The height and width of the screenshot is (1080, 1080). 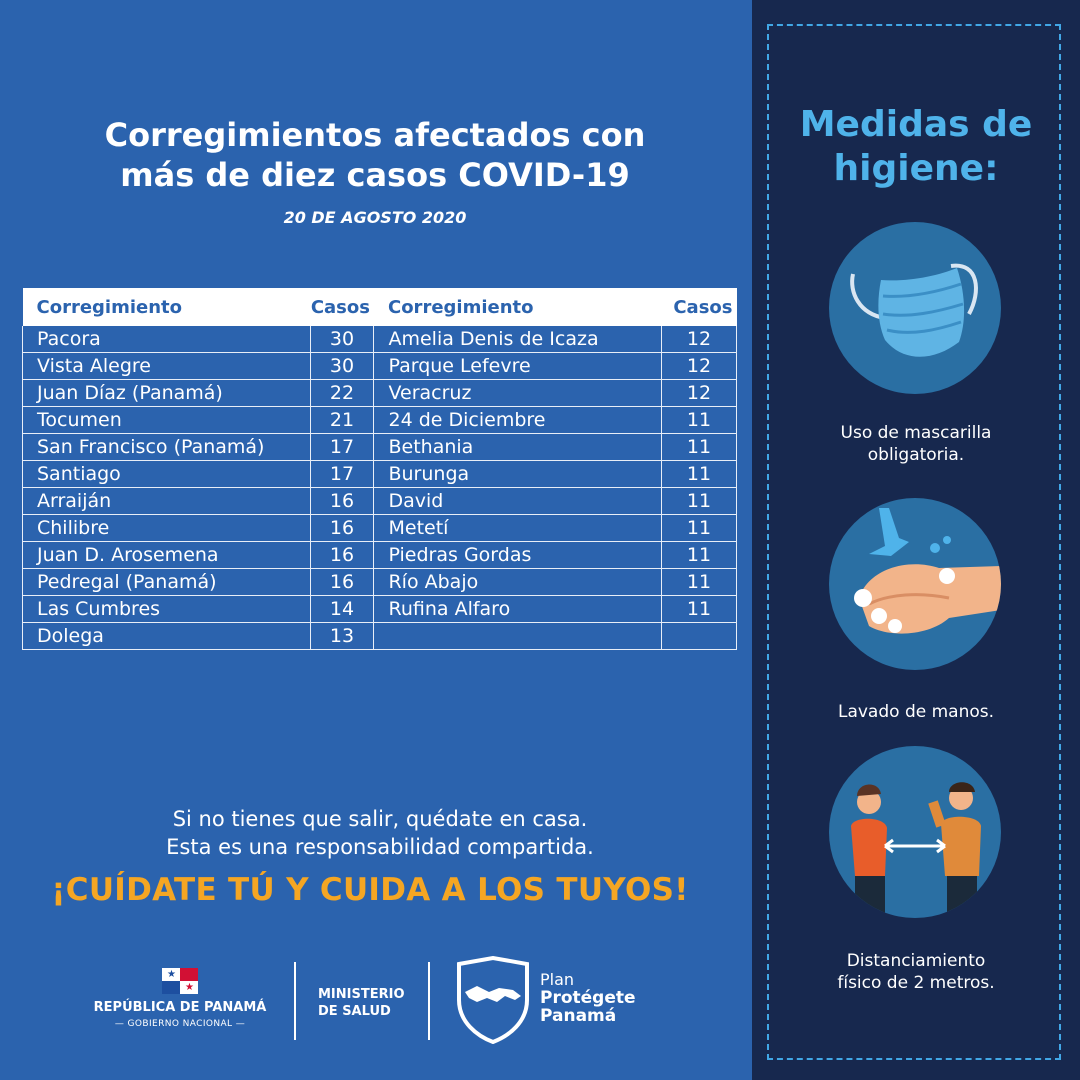 What do you see at coordinates (493, 1000) in the screenshot?
I see `shield-icon` at bounding box center [493, 1000].